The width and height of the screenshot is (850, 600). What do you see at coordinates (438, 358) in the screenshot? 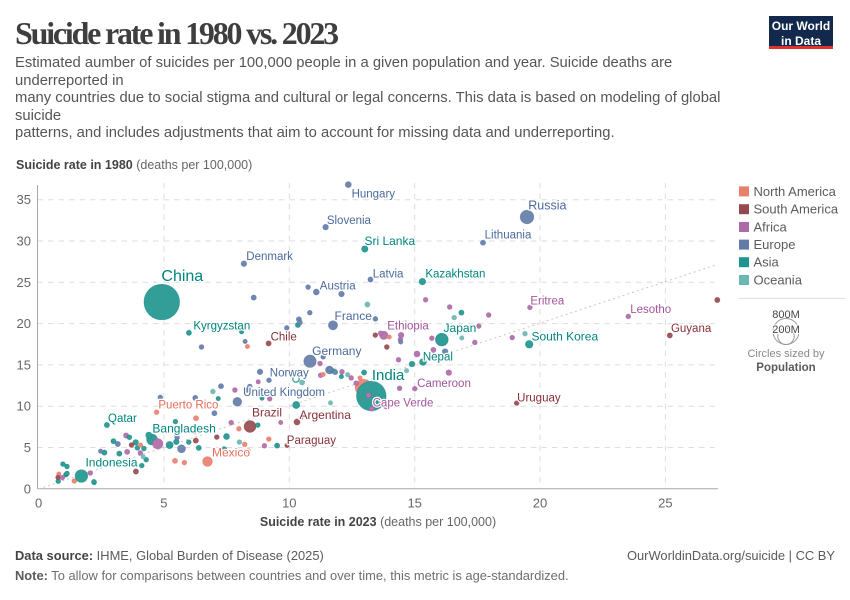
I see `svg-text: Nepal` at bounding box center [438, 358].